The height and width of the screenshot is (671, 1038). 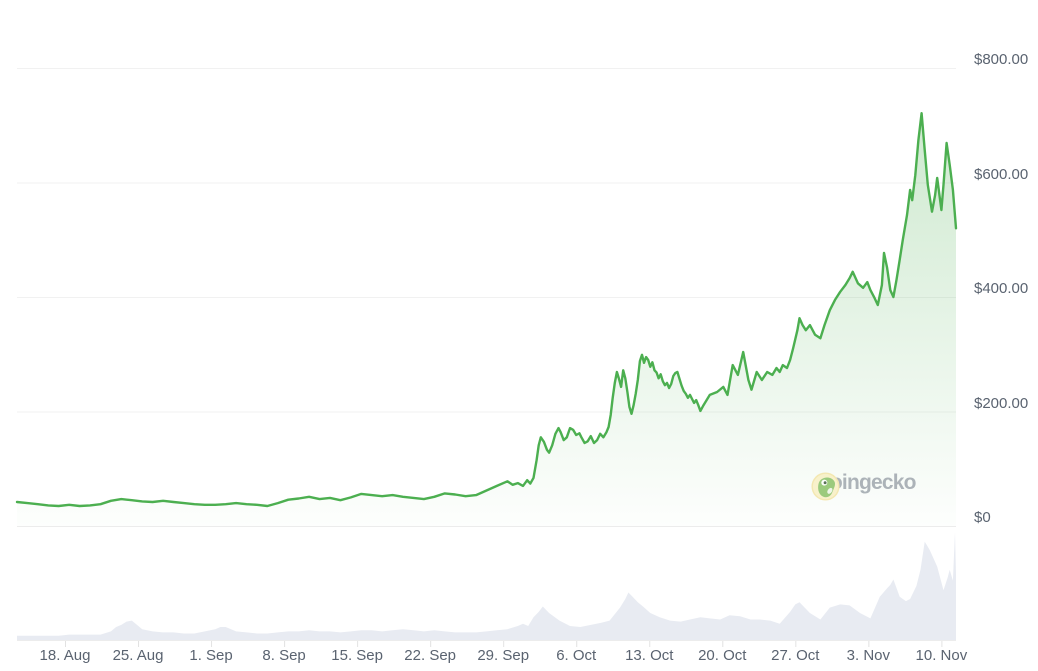 What do you see at coordinates (1001, 59) in the screenshot?
I see `y-axis-label: $800.00` at bounding box center [1001, 59].